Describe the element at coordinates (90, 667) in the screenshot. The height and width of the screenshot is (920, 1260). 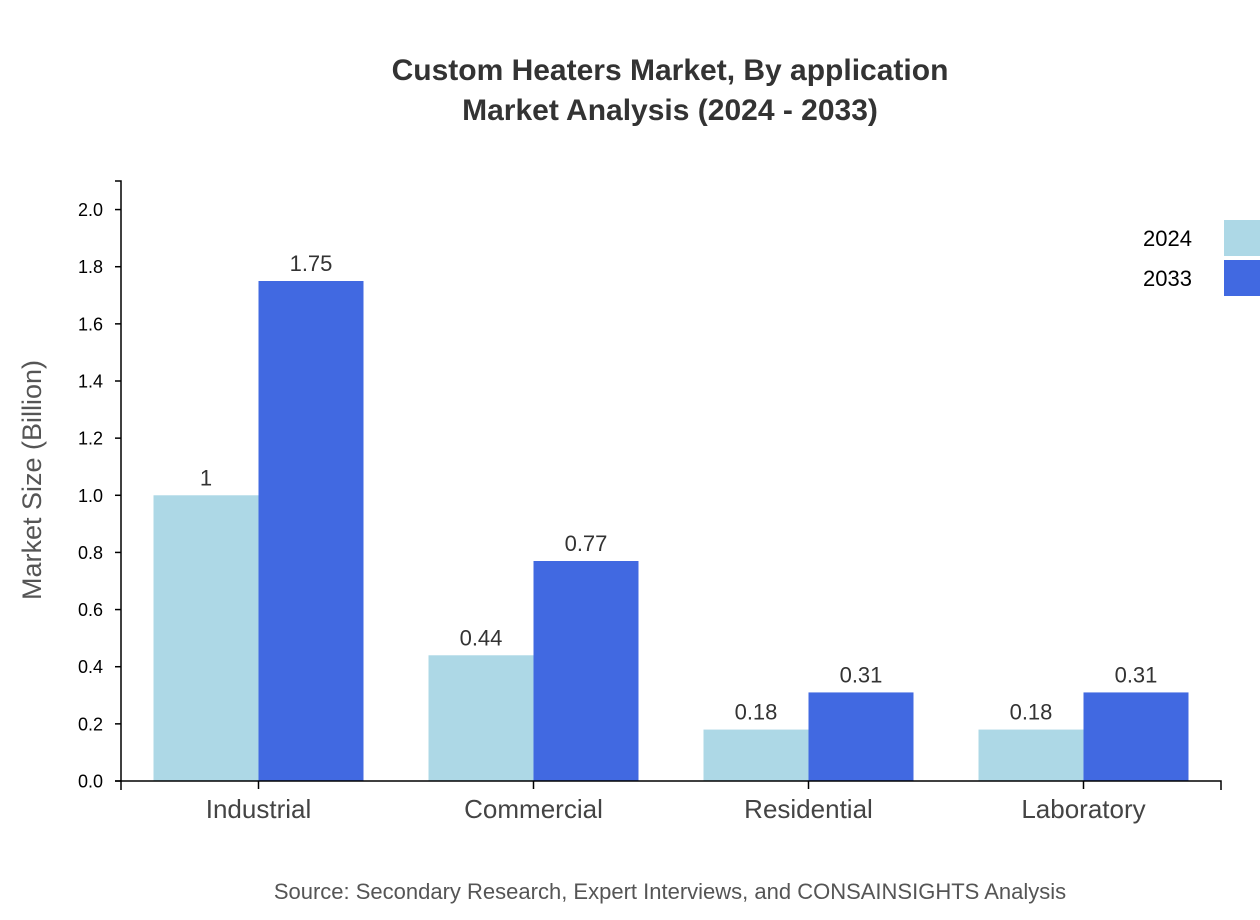
I see `y-tick-label: 0.4` at that location.